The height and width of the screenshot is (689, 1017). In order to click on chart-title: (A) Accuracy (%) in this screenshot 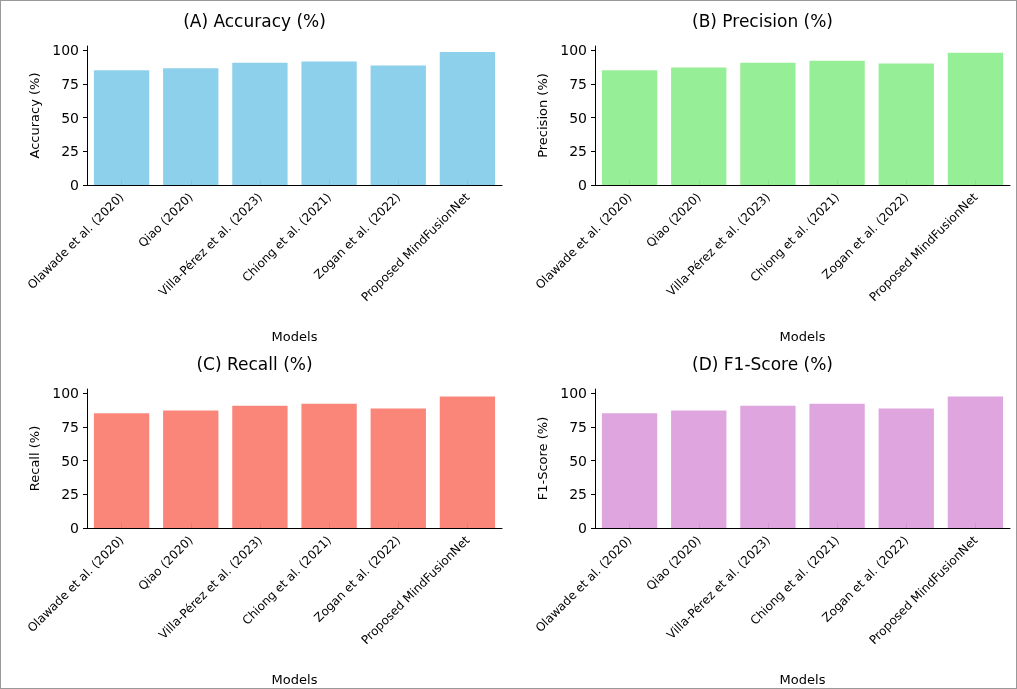, I will do `click(254, 20)`.